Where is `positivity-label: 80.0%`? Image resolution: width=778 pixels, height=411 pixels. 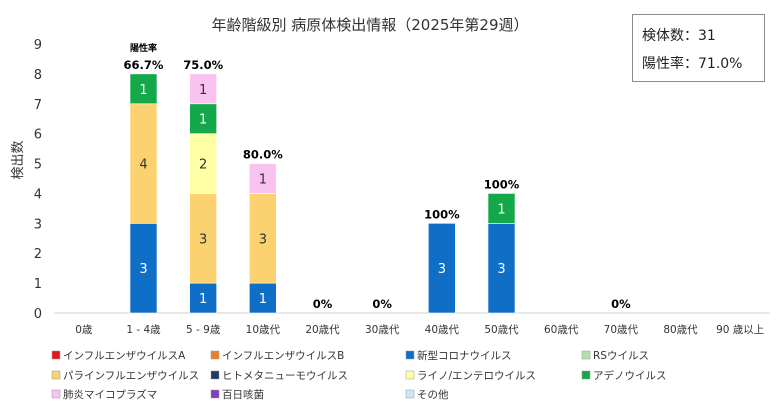 positivity-label: 80.0% is located at coordinates (263, 155).